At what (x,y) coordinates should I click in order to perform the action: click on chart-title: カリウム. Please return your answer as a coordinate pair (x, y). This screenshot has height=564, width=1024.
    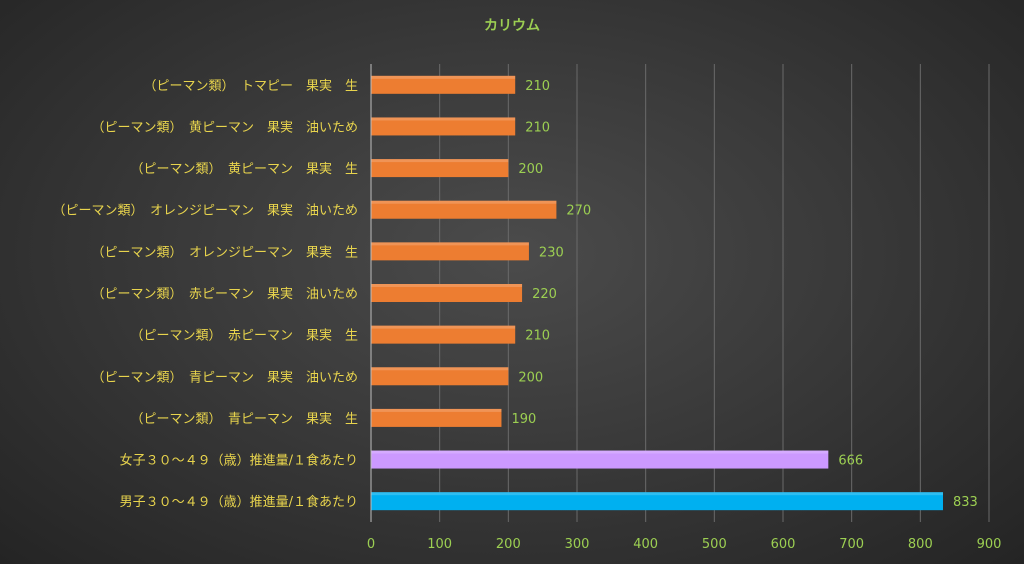
    Looking at the image, I should click on (512, 26).